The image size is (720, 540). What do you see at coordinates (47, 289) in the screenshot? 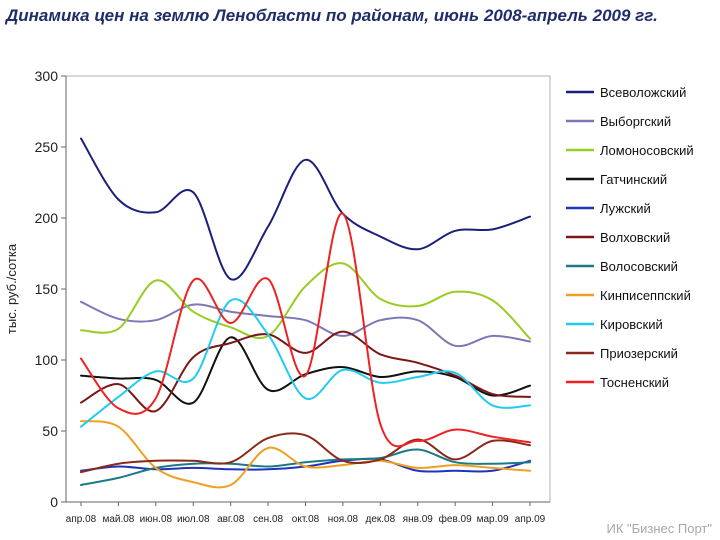
I see `y-tick-label: 150` at bounding box center [47, 289].